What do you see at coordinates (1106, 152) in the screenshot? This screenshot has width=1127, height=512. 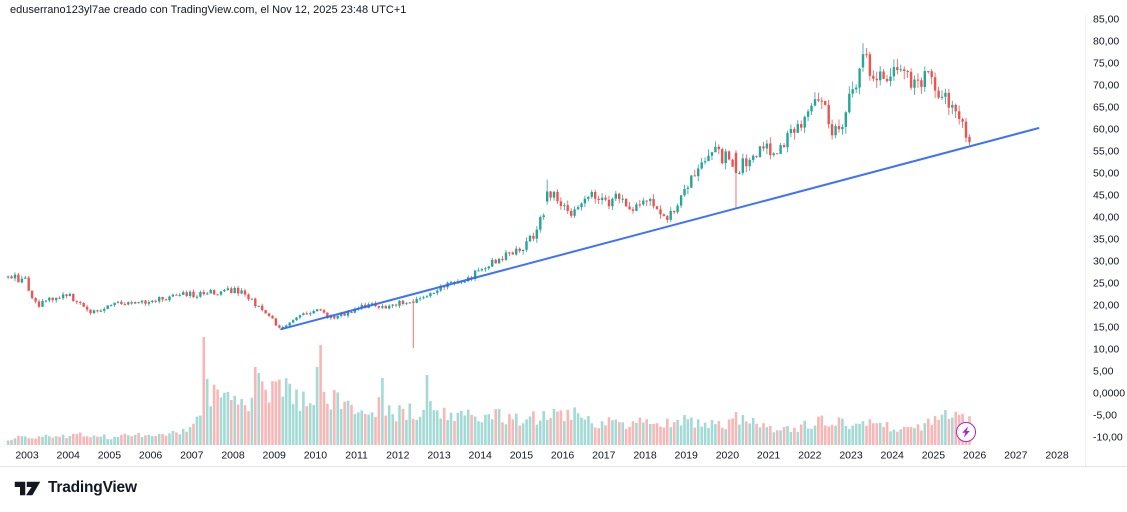 I see `price-tick-label: 55,00` at bounding box center [1106, 152].